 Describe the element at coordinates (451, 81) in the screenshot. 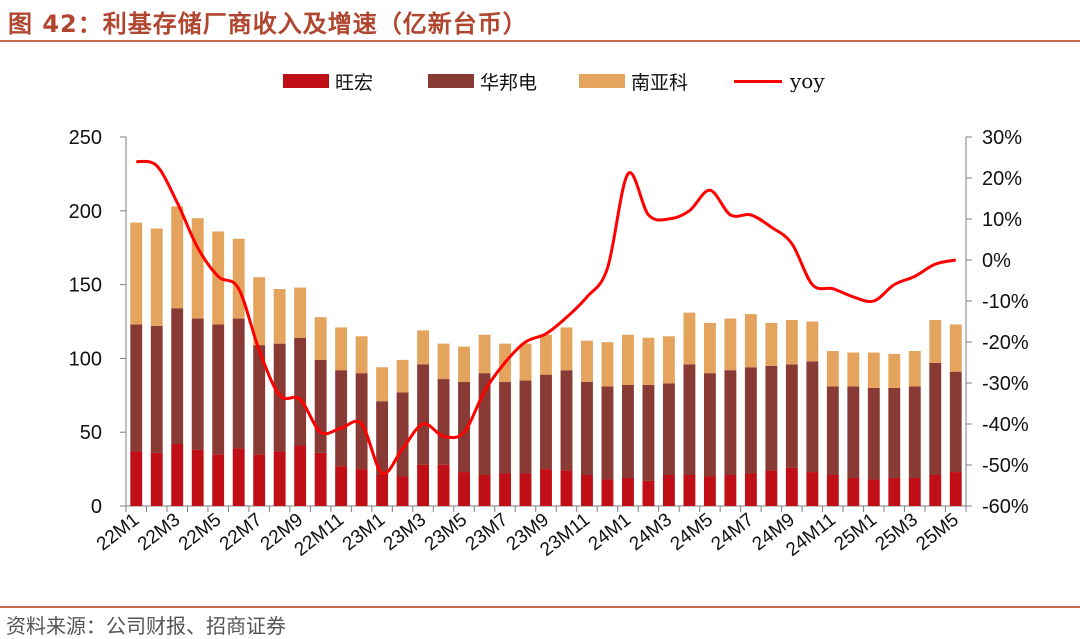

I see `legend-swatch-huabang` at that location.